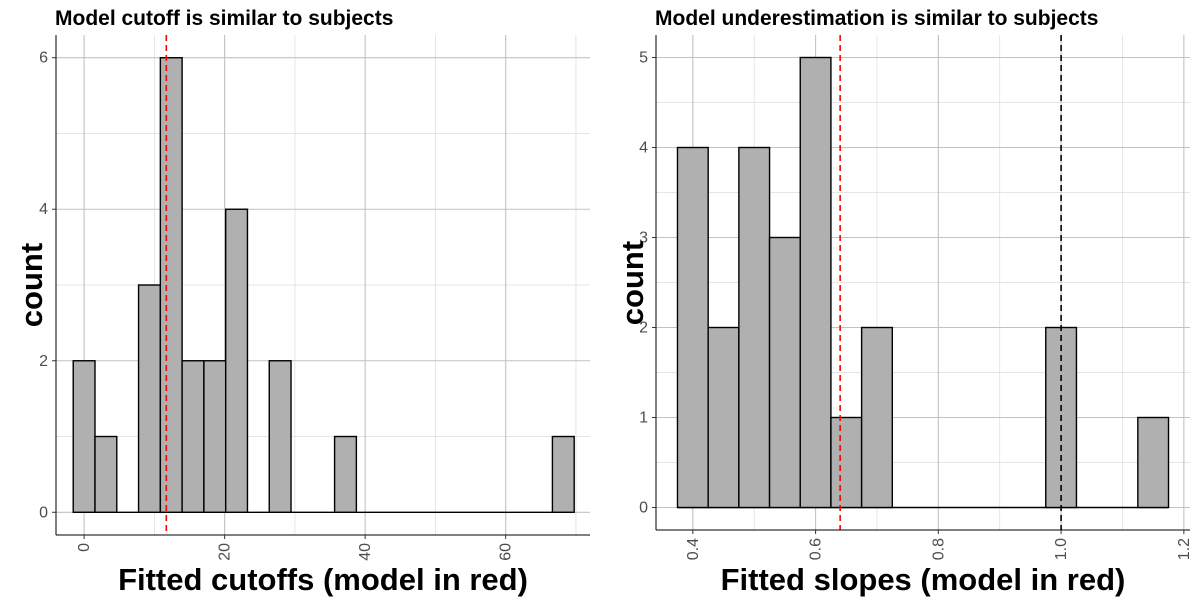 The width and height of the screenshot is (1200, 600). What do you see at coordinates (923, 579) in the screenshot?
I see `slope-x-axis-label: Fitted slopes (model in red)` at bounding box center [923, 579].